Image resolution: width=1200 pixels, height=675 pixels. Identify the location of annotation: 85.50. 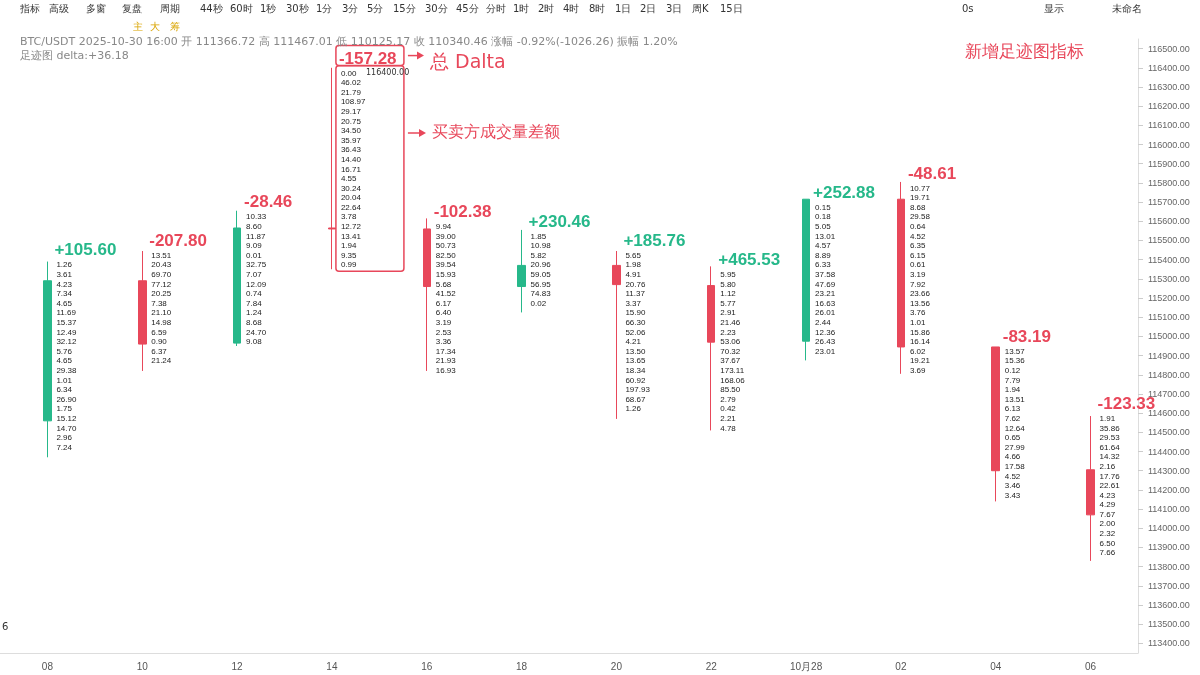
(730, 390).